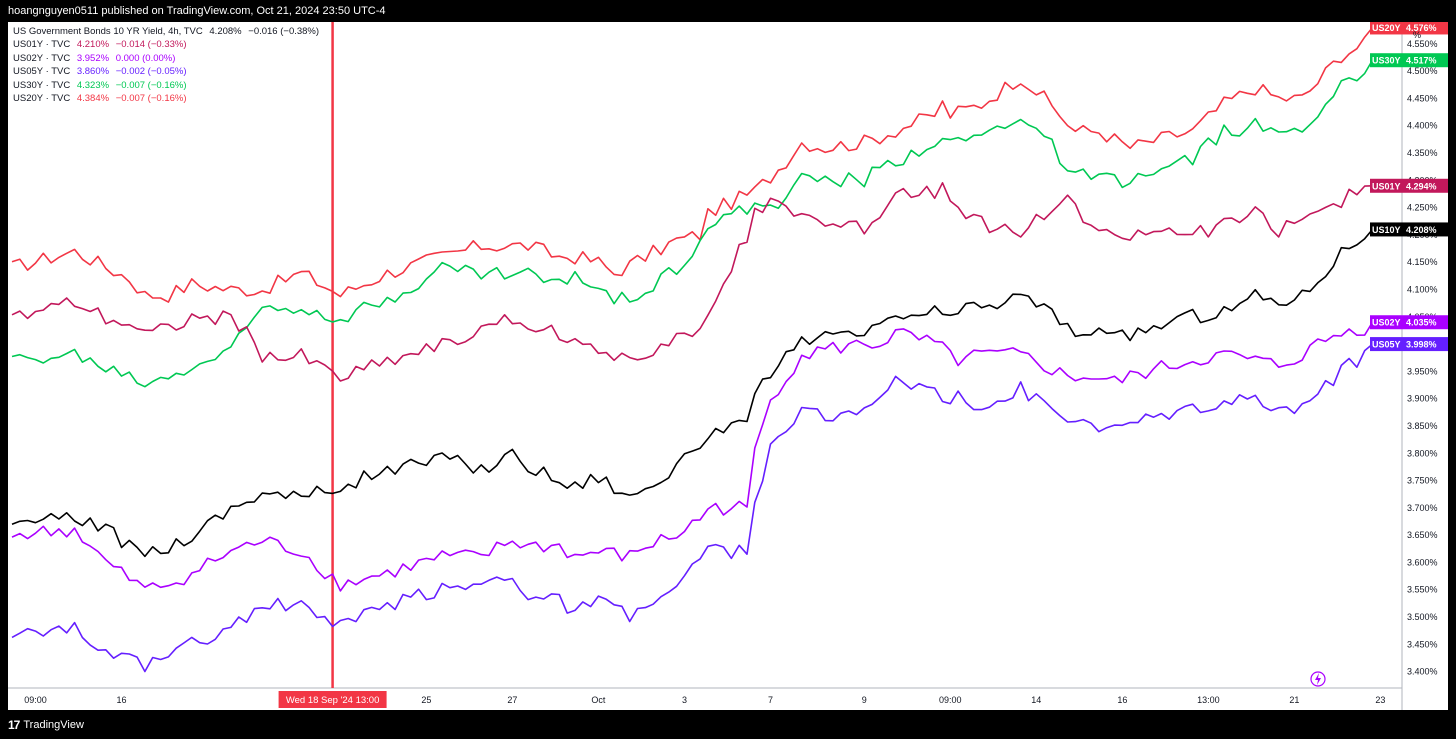  What do you see at coordinates (1422, 371) in the screenshot?
I see `y-tick-label: 3.950%` at bounding box center [1422, 371].